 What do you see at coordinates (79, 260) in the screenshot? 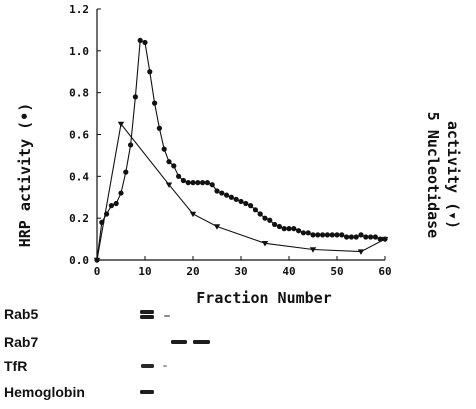
I see `y-tick-label: 0.0` at bounding box center [79, 260].